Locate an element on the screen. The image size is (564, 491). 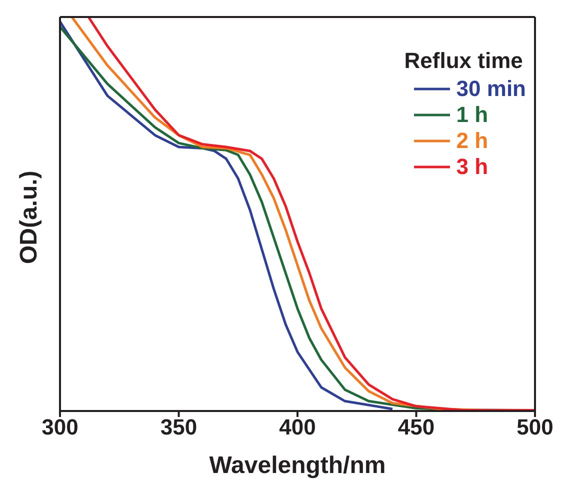
legend-label: 3 h is located at coordinates (472, 167).